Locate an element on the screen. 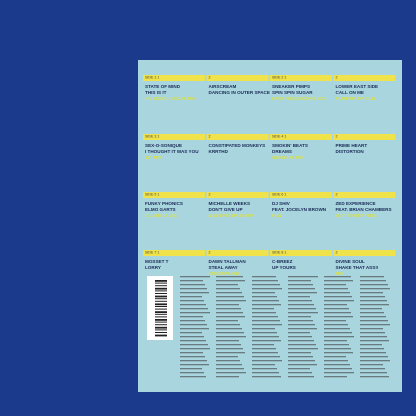 The height and width of the screenshot is (416, 416). side-label: SIDE 2 1 is located at coordinates (279, 78).